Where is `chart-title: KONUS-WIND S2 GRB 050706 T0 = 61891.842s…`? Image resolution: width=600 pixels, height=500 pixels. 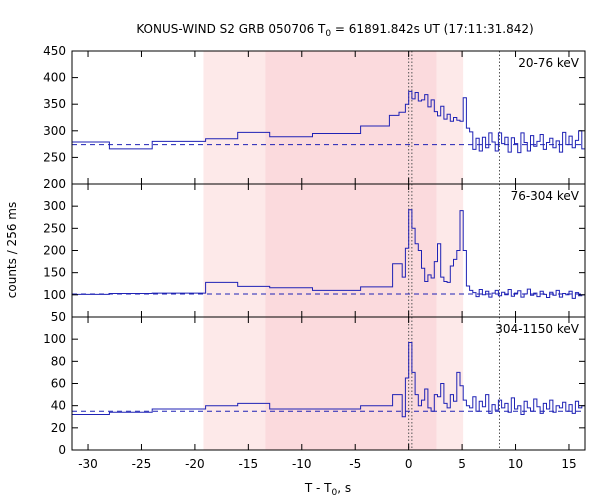 chart-title: KONUS-WIND S2 GRB 050706 T0 = 61891.842s… is located at coordinates (334, 30).